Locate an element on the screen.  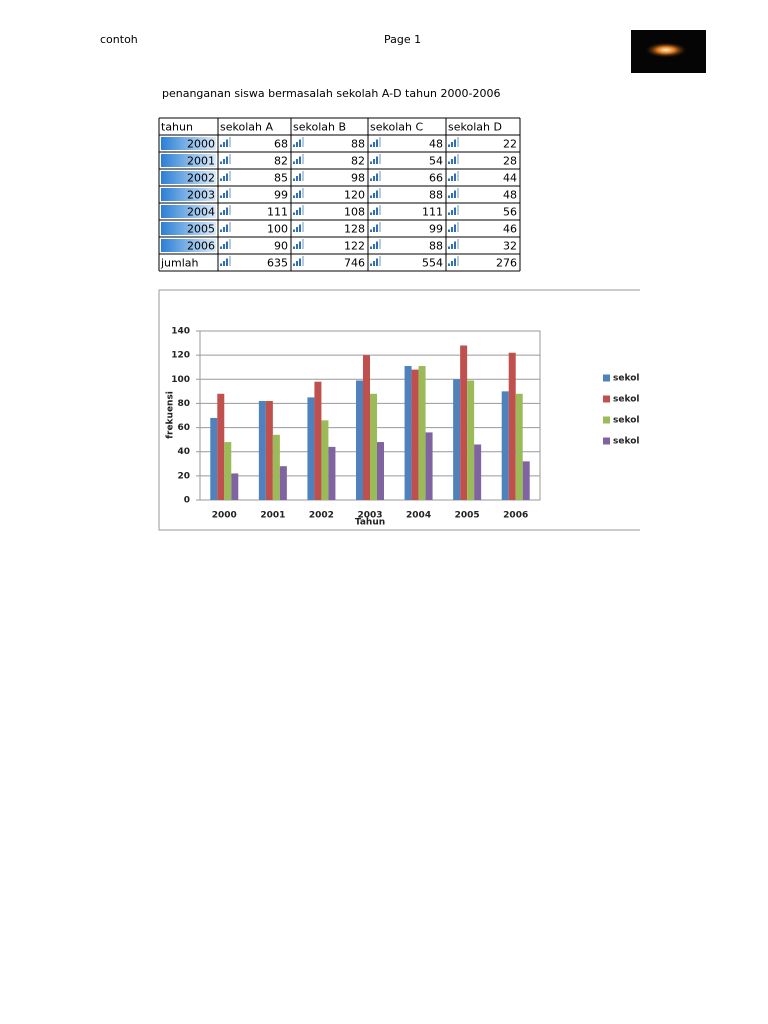
legend-swatch is located at coordinates (606, 420).